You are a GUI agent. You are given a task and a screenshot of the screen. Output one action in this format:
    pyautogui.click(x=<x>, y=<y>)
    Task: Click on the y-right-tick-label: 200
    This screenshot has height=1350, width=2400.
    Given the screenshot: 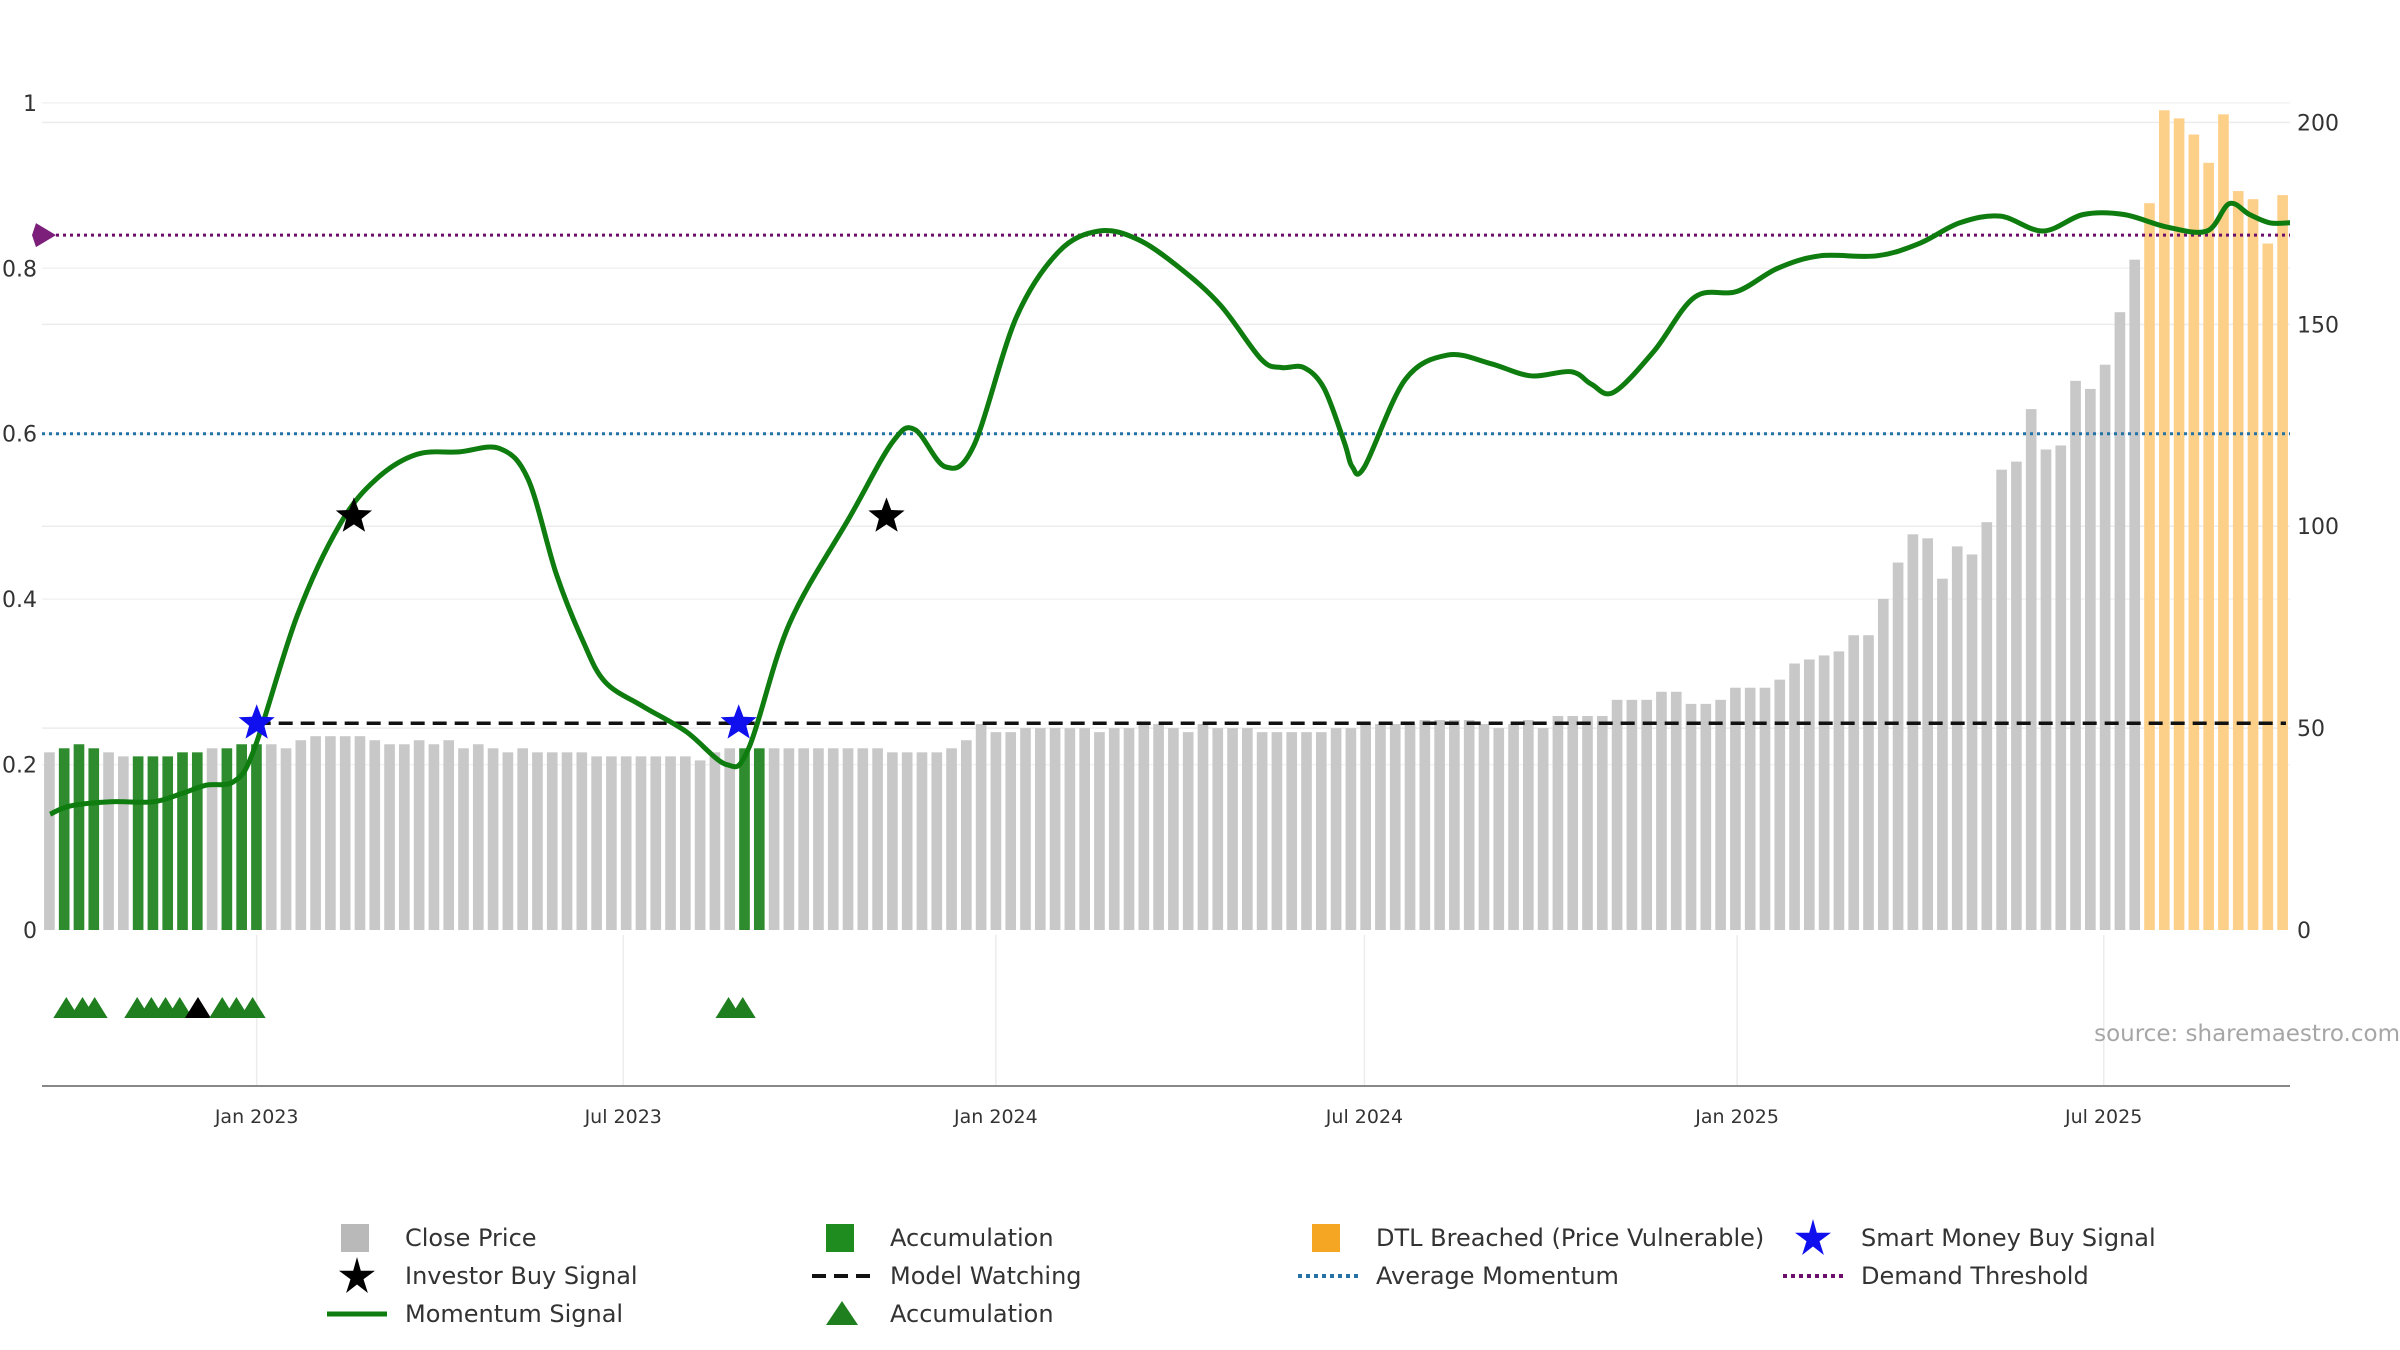 What is the action you would take?
    pyautogui.click(x=2318, y=123)
    